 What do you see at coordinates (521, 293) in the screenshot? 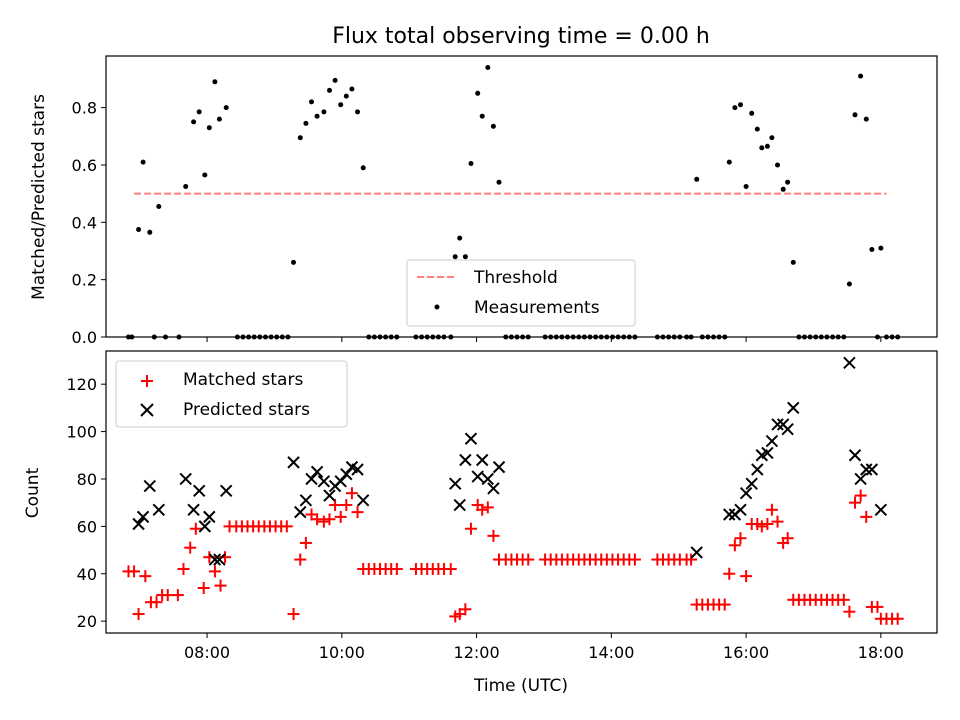
I see `top-legend-box` at bounding box center [521, 293].